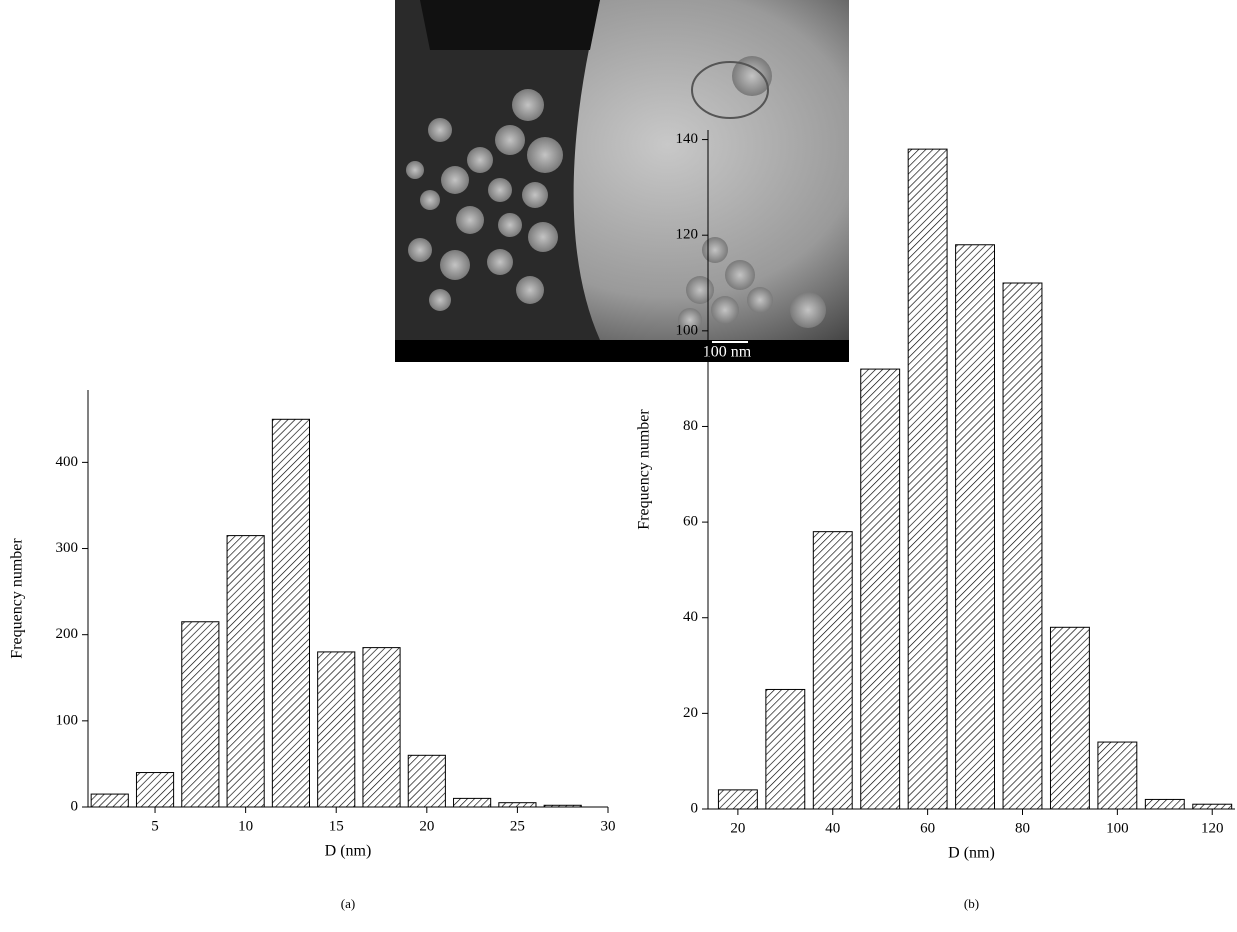 The image size is (1237, 932). Describe the element at coordinates (971, 903) in the screenshot. I see `caption: (b)` at that location.